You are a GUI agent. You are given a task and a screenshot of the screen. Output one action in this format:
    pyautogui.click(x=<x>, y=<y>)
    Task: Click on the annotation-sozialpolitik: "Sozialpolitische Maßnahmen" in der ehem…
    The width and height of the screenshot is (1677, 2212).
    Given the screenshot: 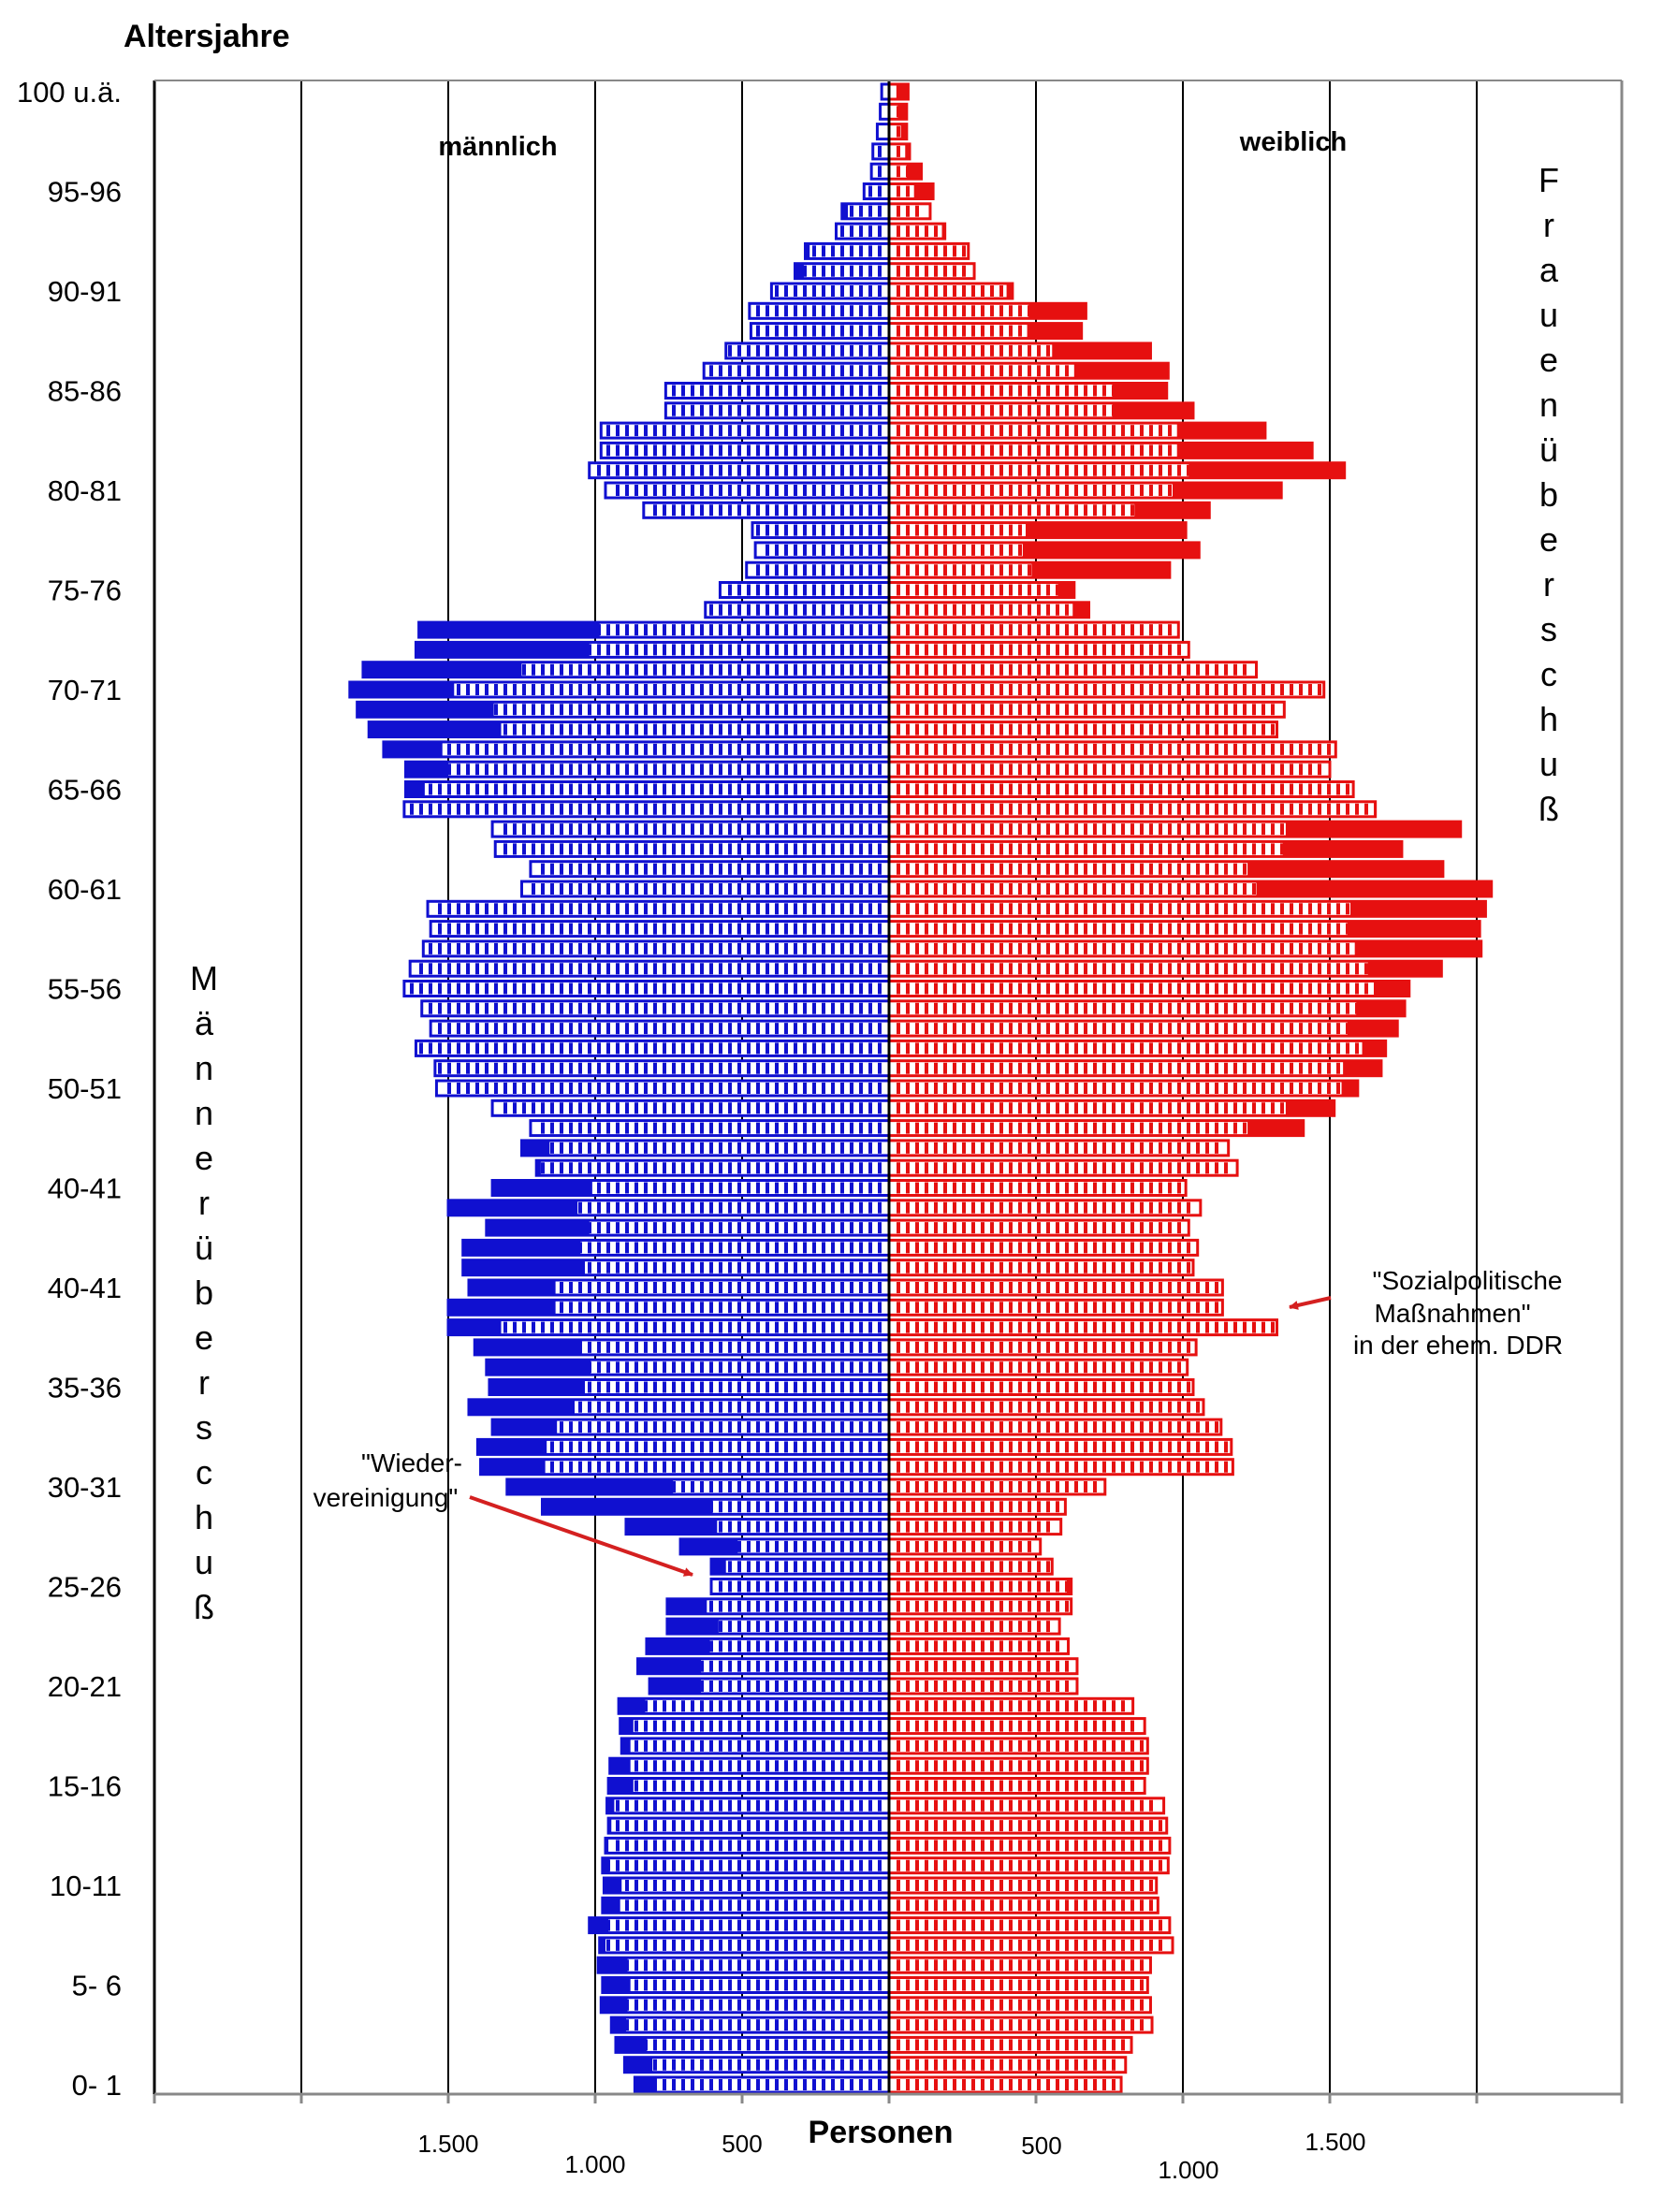 What is the action you would take?
    pyautogui.click(x=1426, y=1313)
    